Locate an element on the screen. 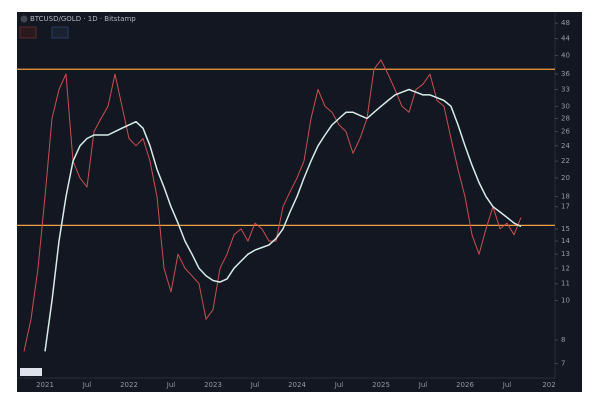 This screenshot has width=600, height=406. x-tick-label: 2024 is located at coordinates (297, 385).